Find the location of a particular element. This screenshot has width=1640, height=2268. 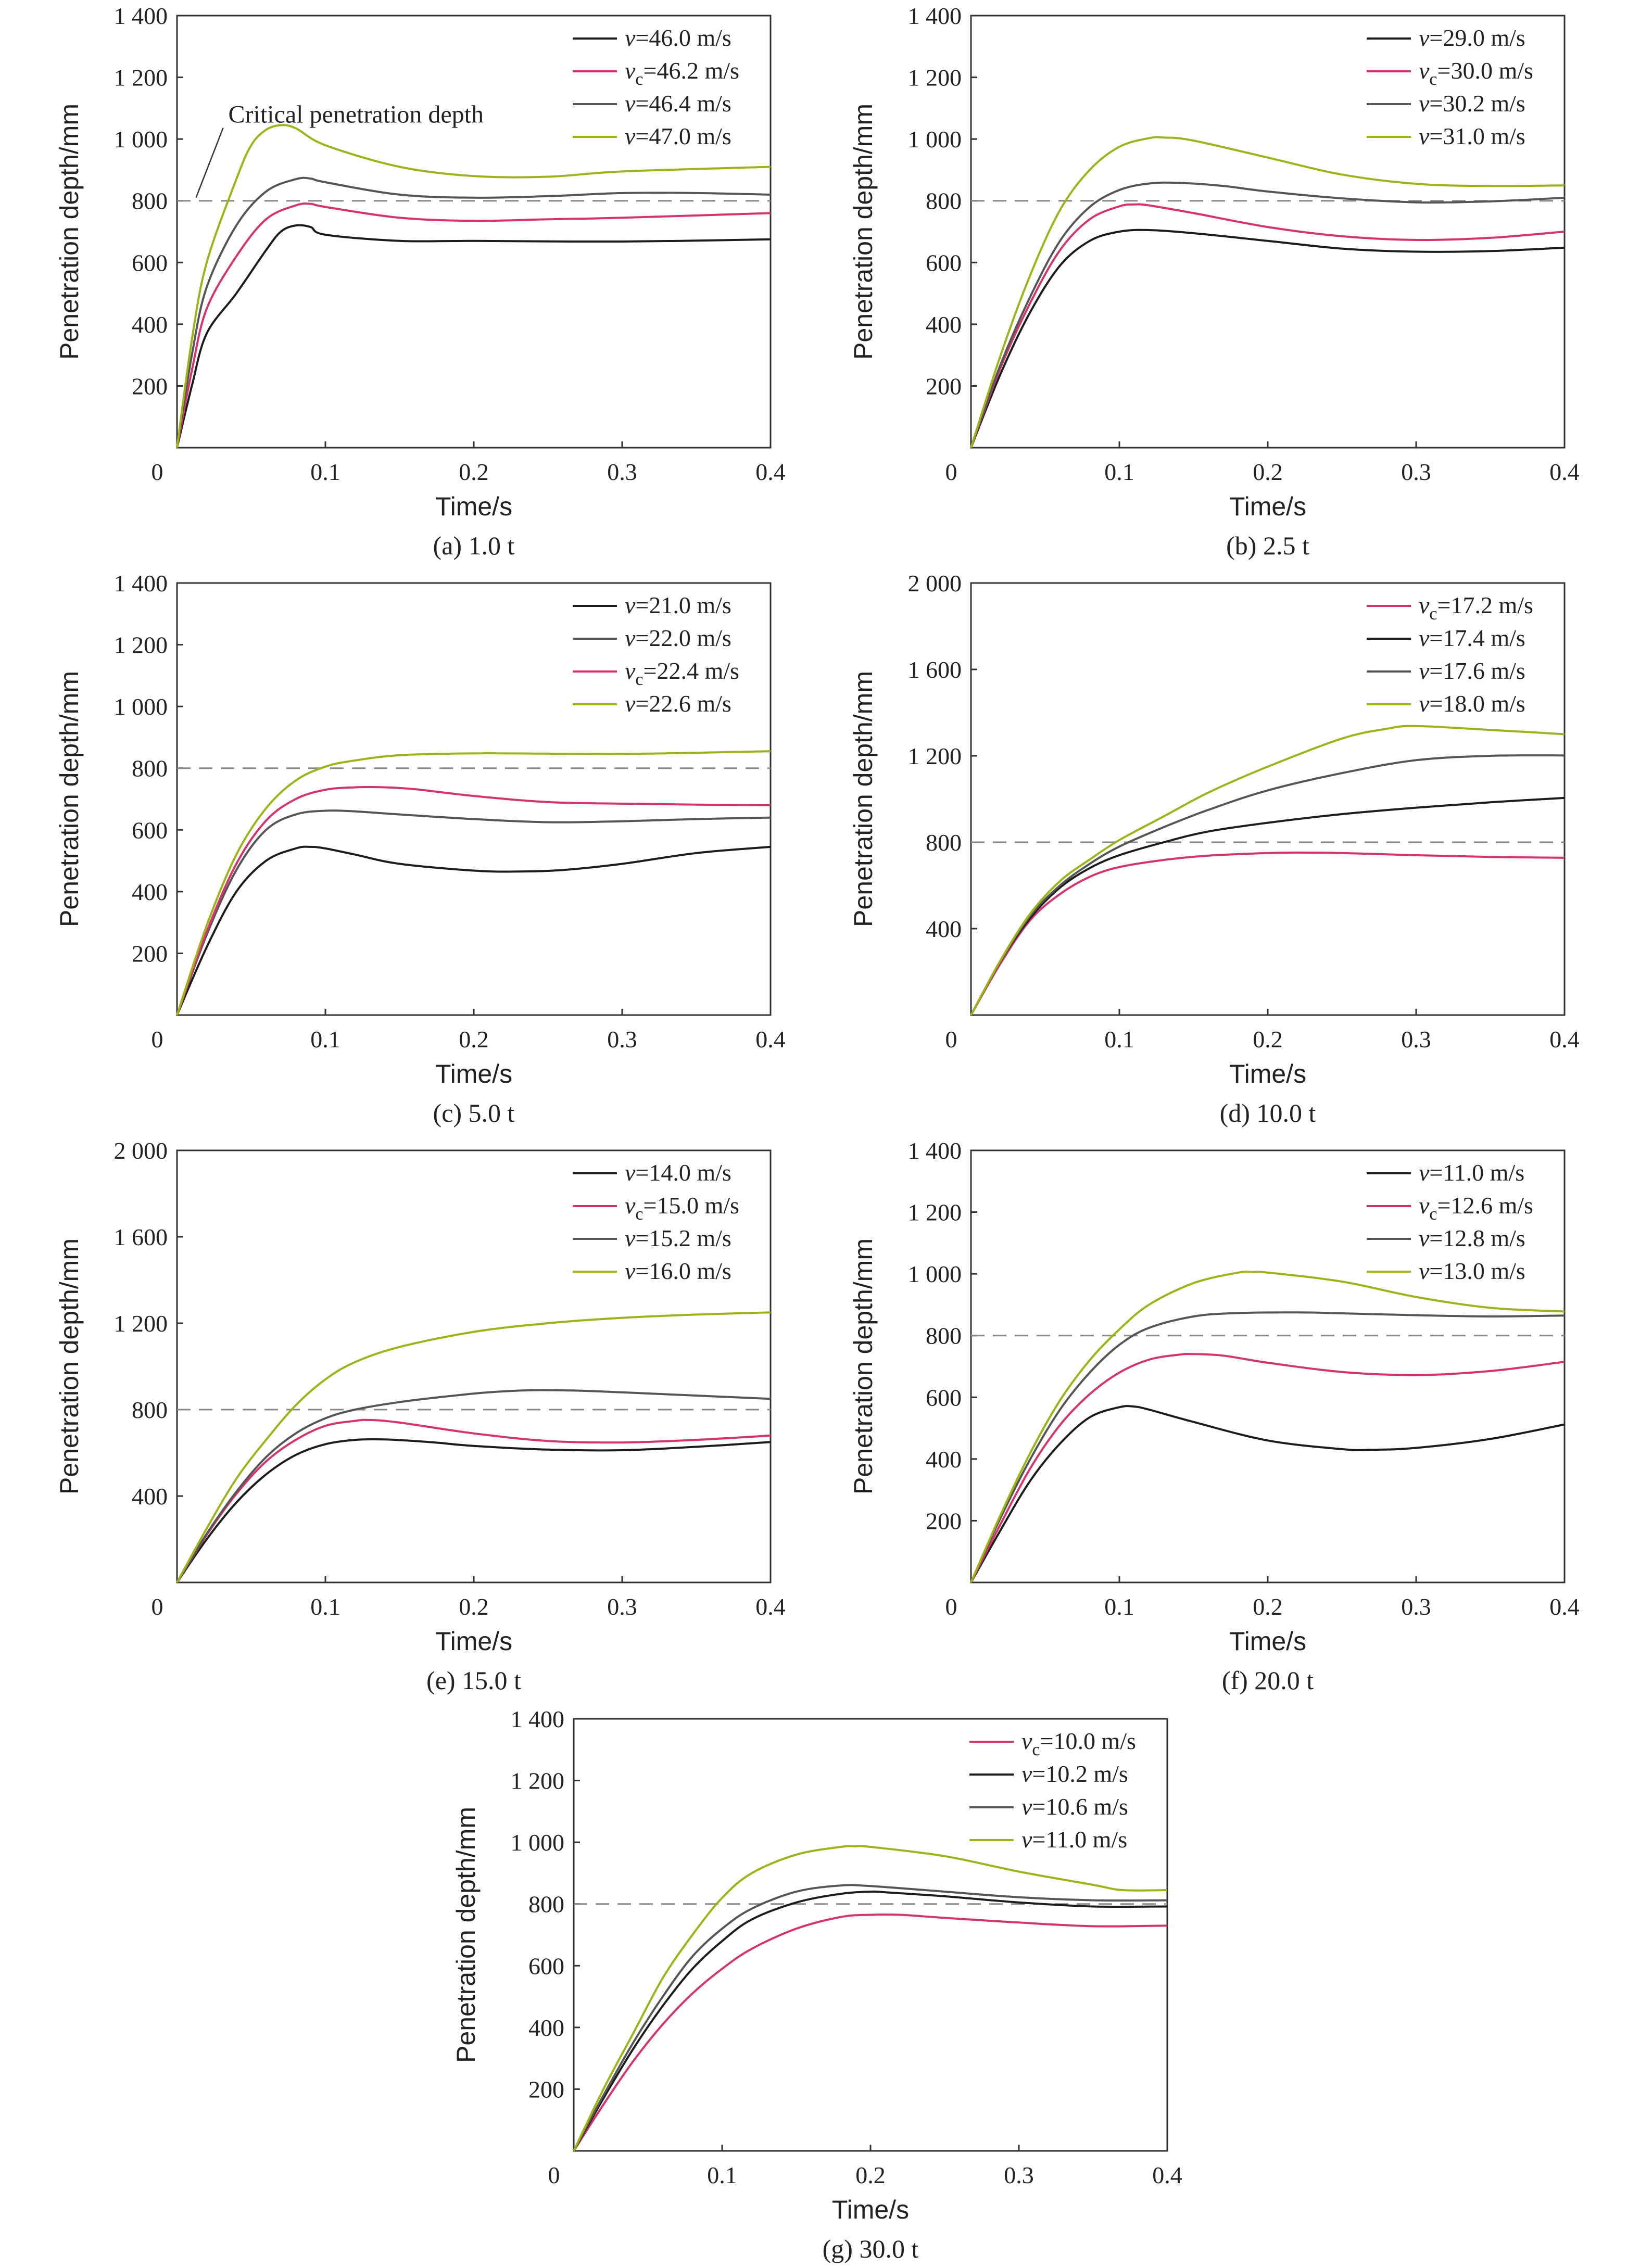

legend-label: v=29.0 m/s is located at coordinates (1472, 37).